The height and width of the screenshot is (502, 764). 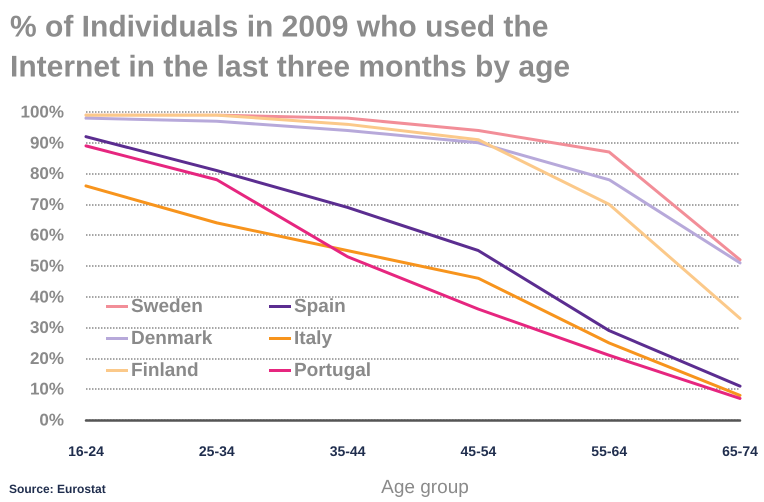 What do you see at coordinates (47, 142) in the screenshot?
I see `y-tick-label: 90%` at bounding box center [47, 142].